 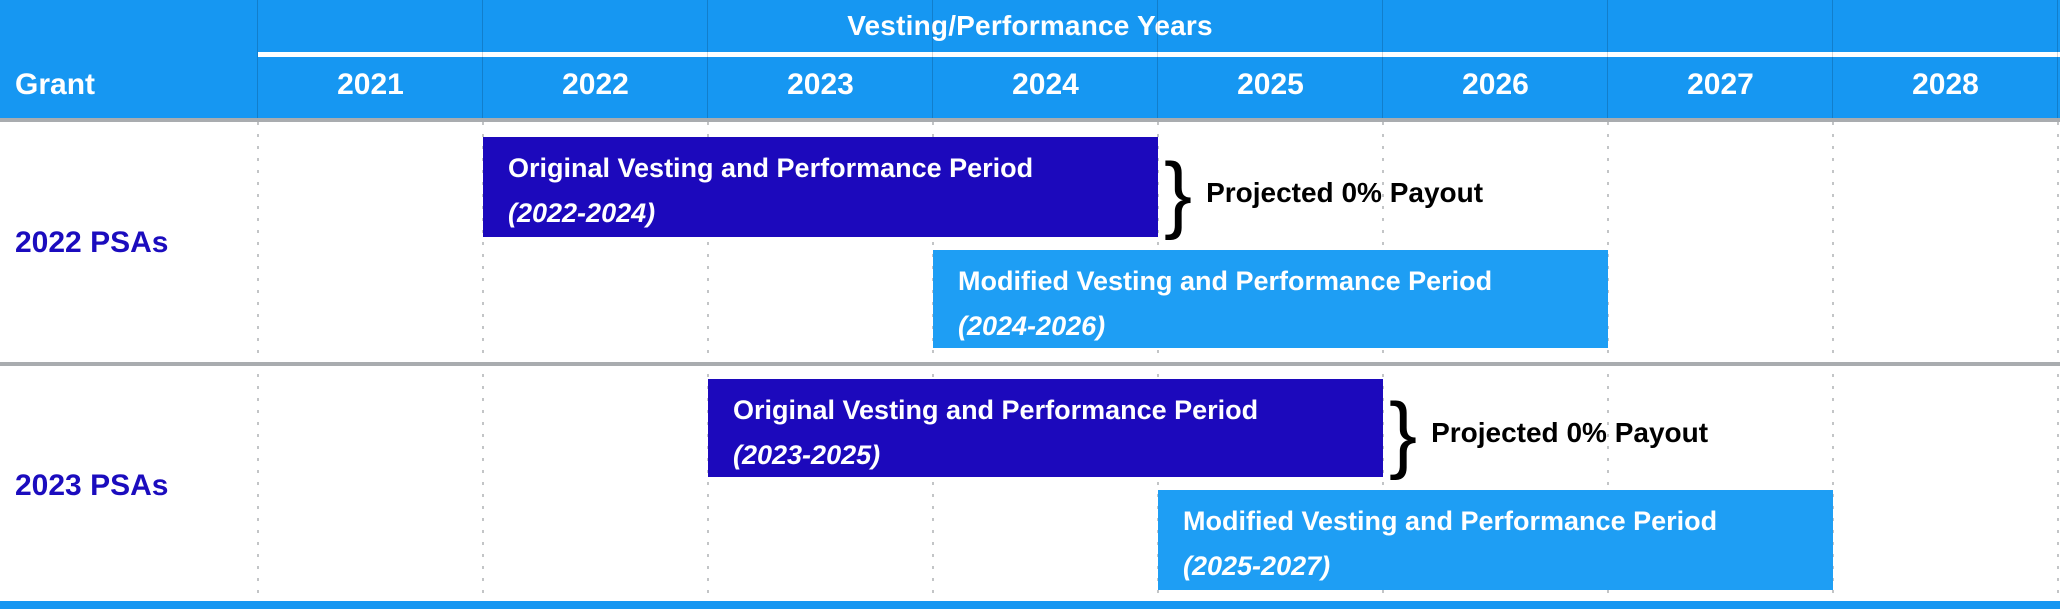 I want to click on year-tick-label: 2023, so click(x=820, y=84).